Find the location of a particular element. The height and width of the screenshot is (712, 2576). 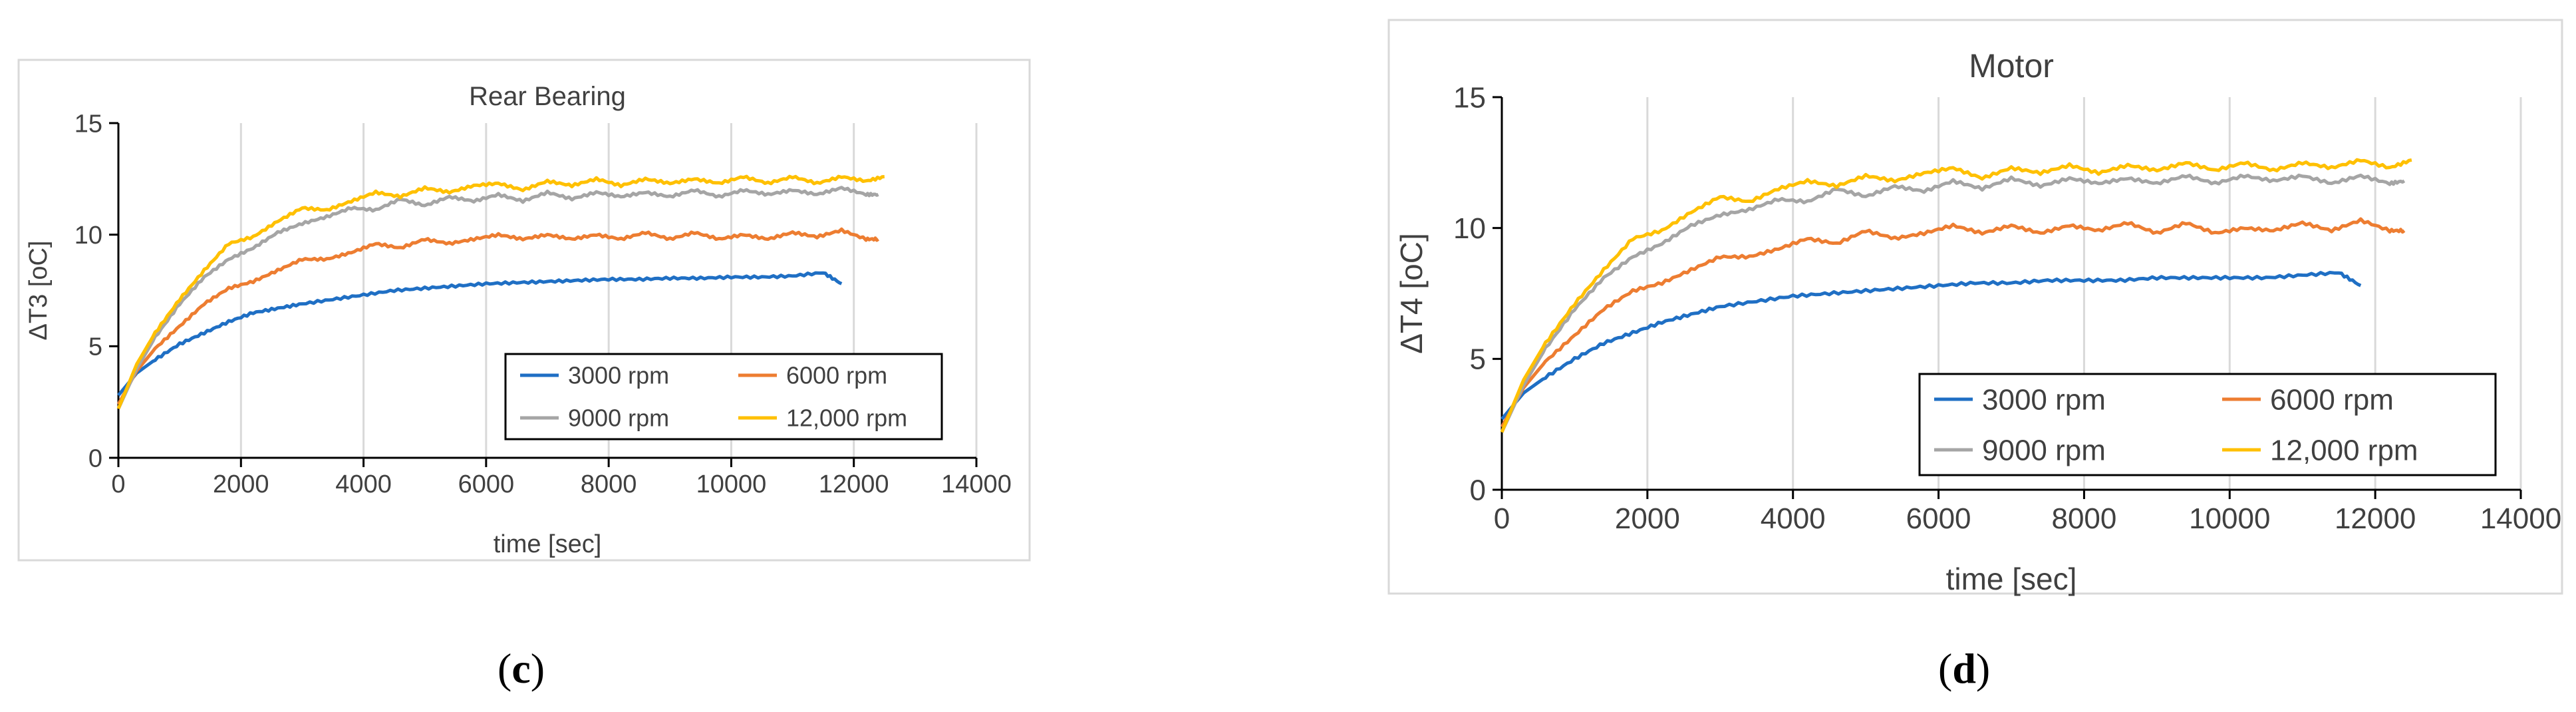

y-axis-label: ΔT4 [oC] is located at coordinates (1412, 293).